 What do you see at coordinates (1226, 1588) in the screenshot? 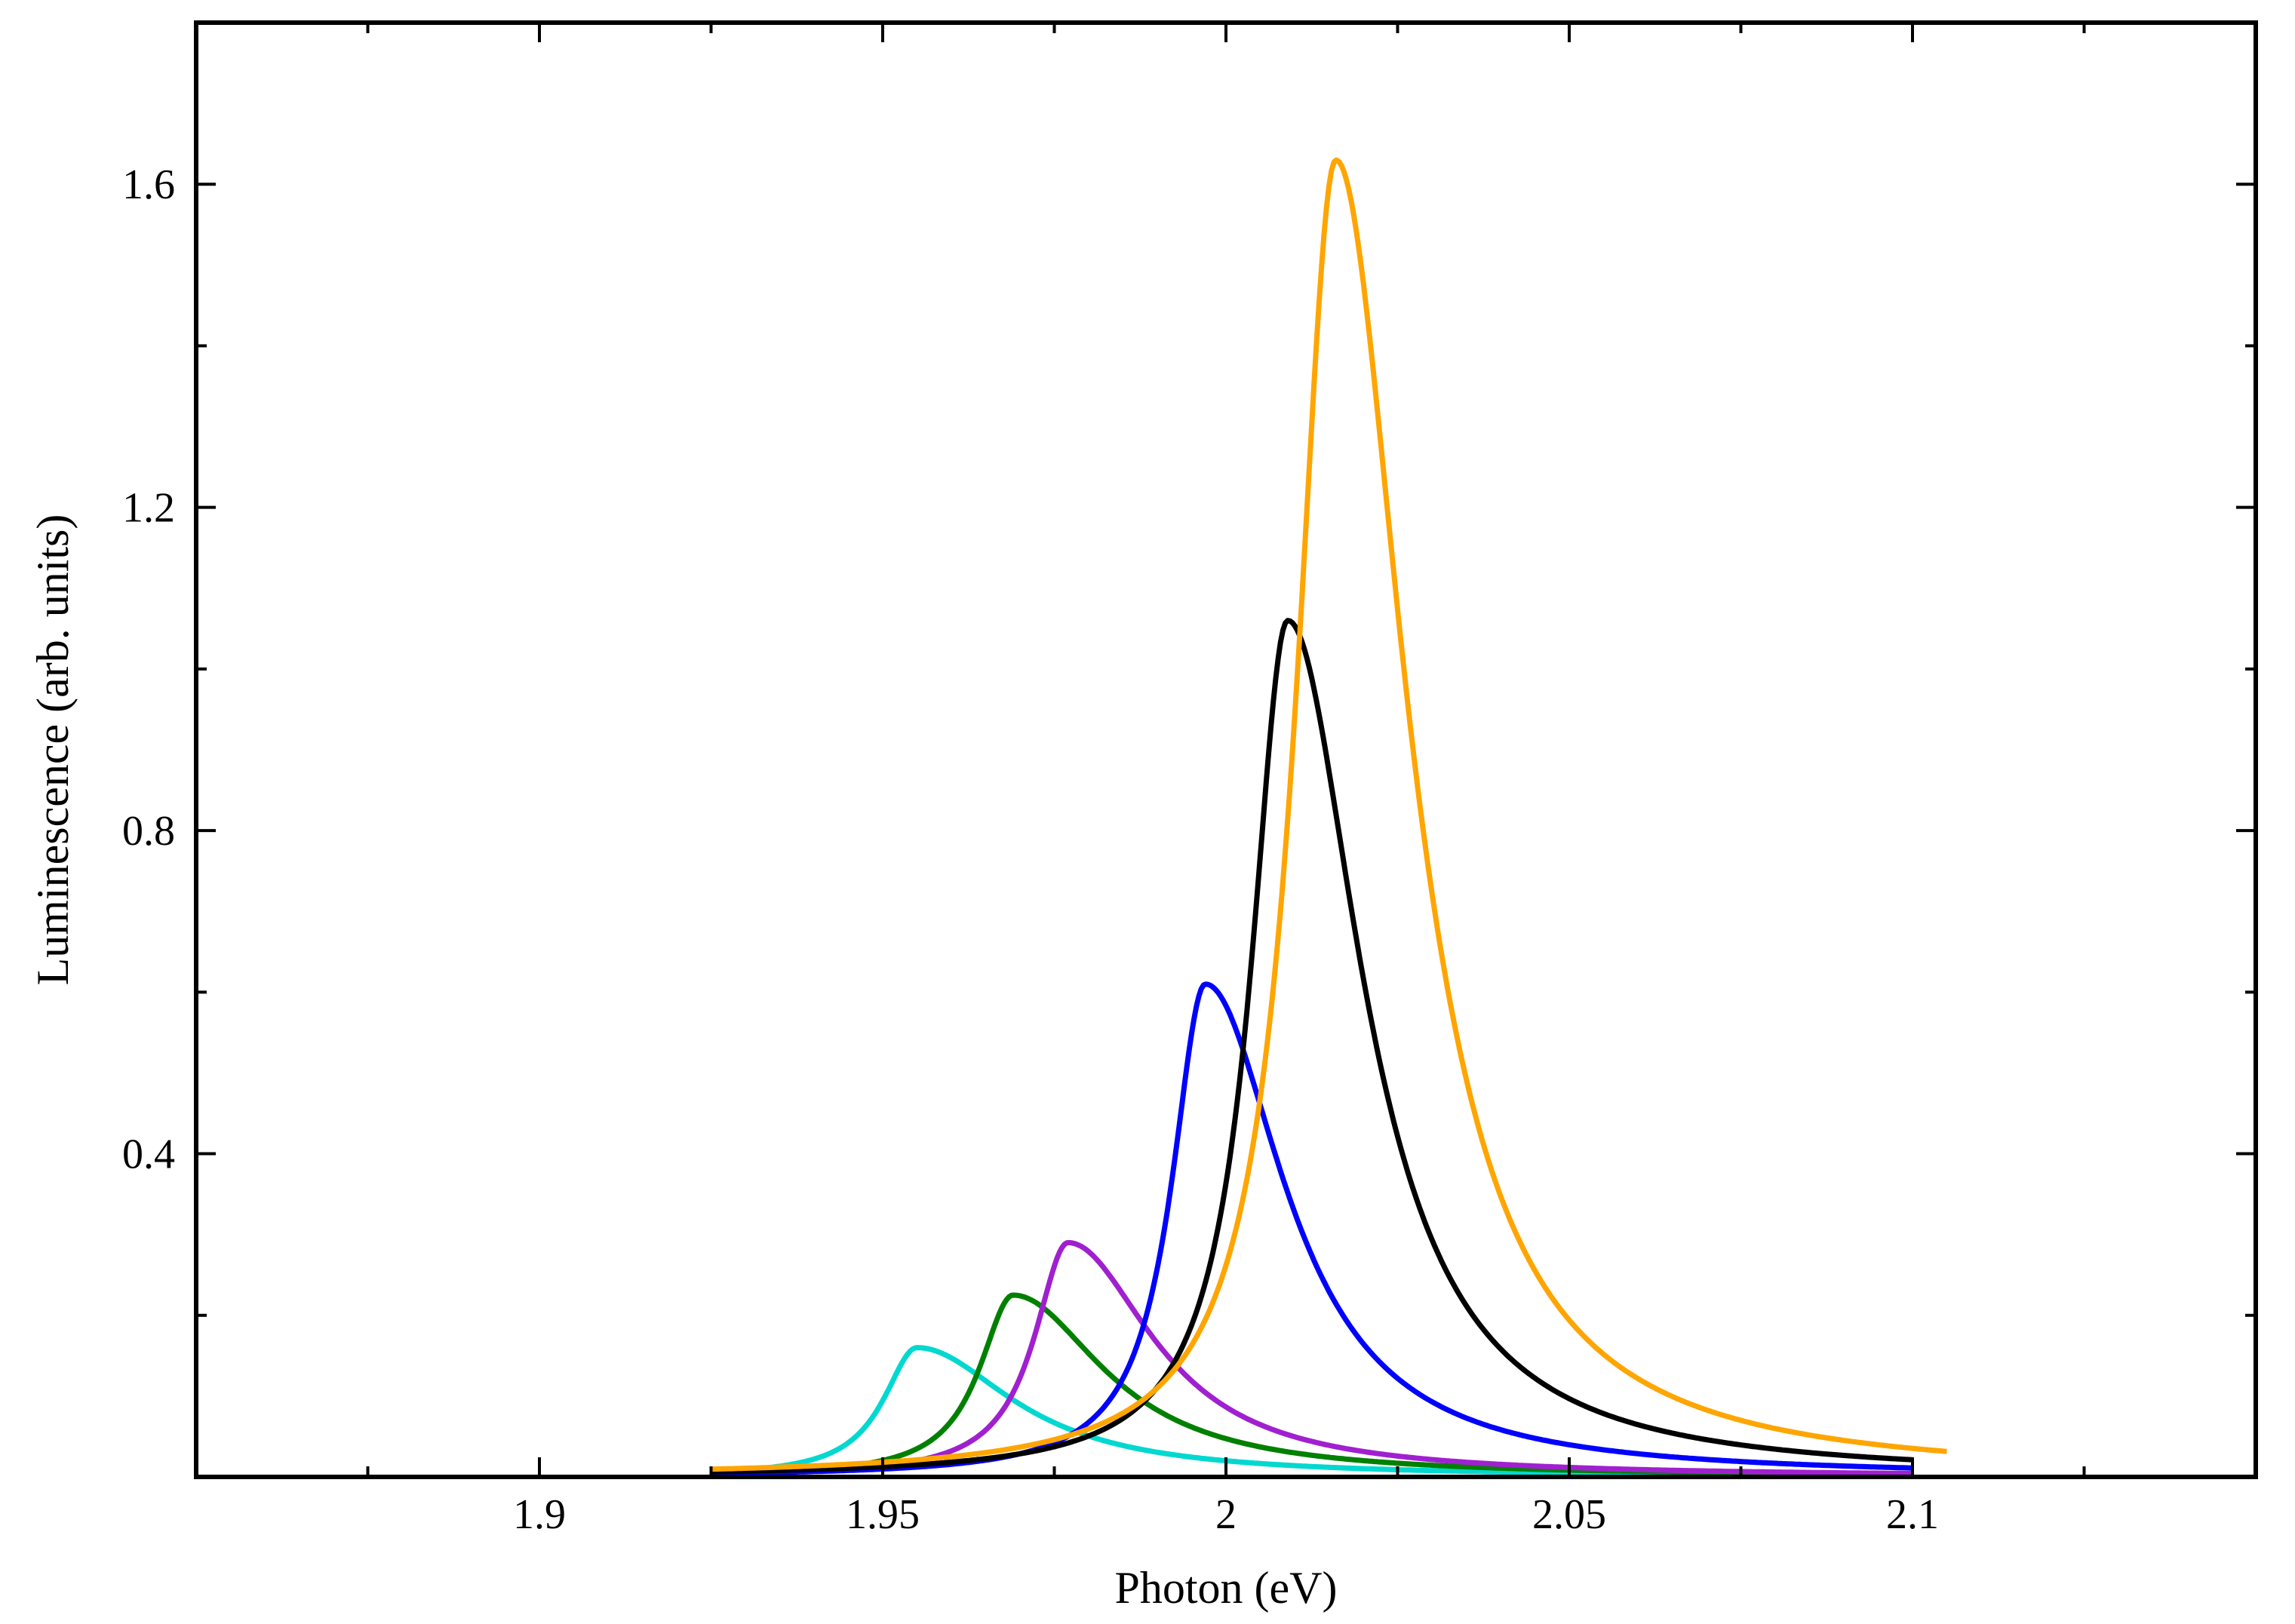
I see `x-axis-title: Photon (eV)` at bounding box center [1226, 1588].